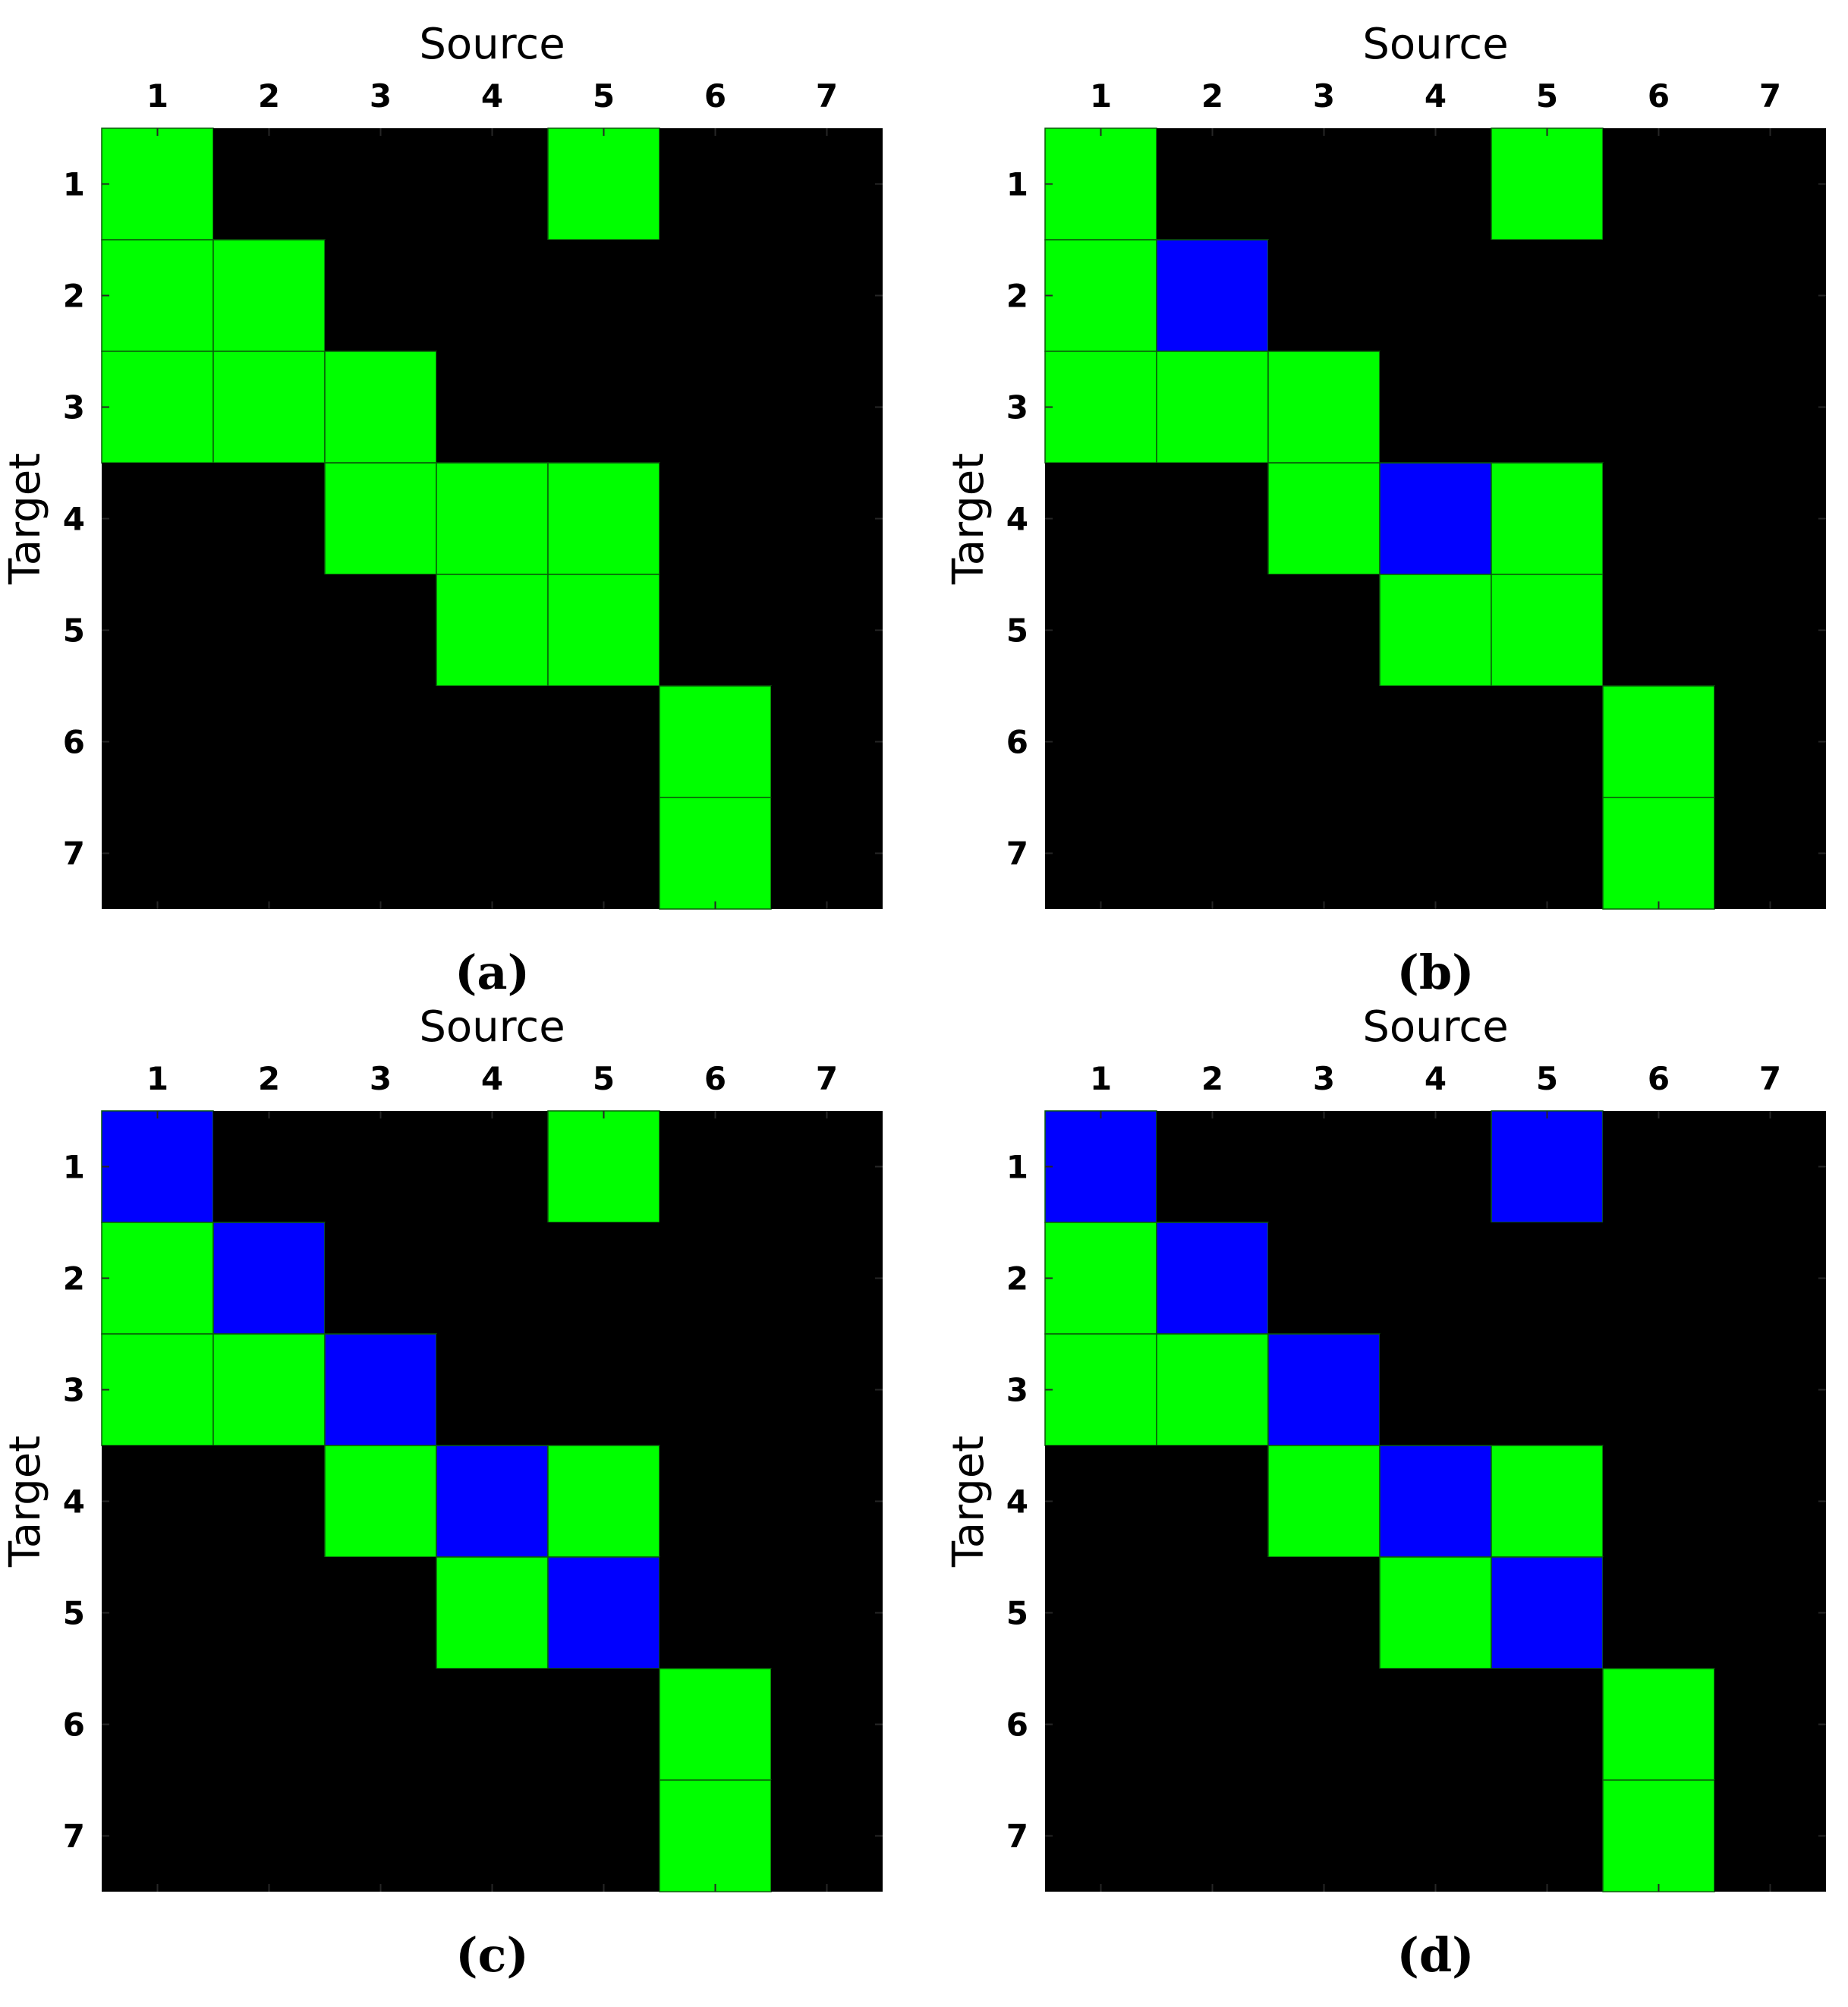 This screenshot has width=1848, height=2007. I want to click on heatmap-cell-r5-c3, so click(1324, 630).